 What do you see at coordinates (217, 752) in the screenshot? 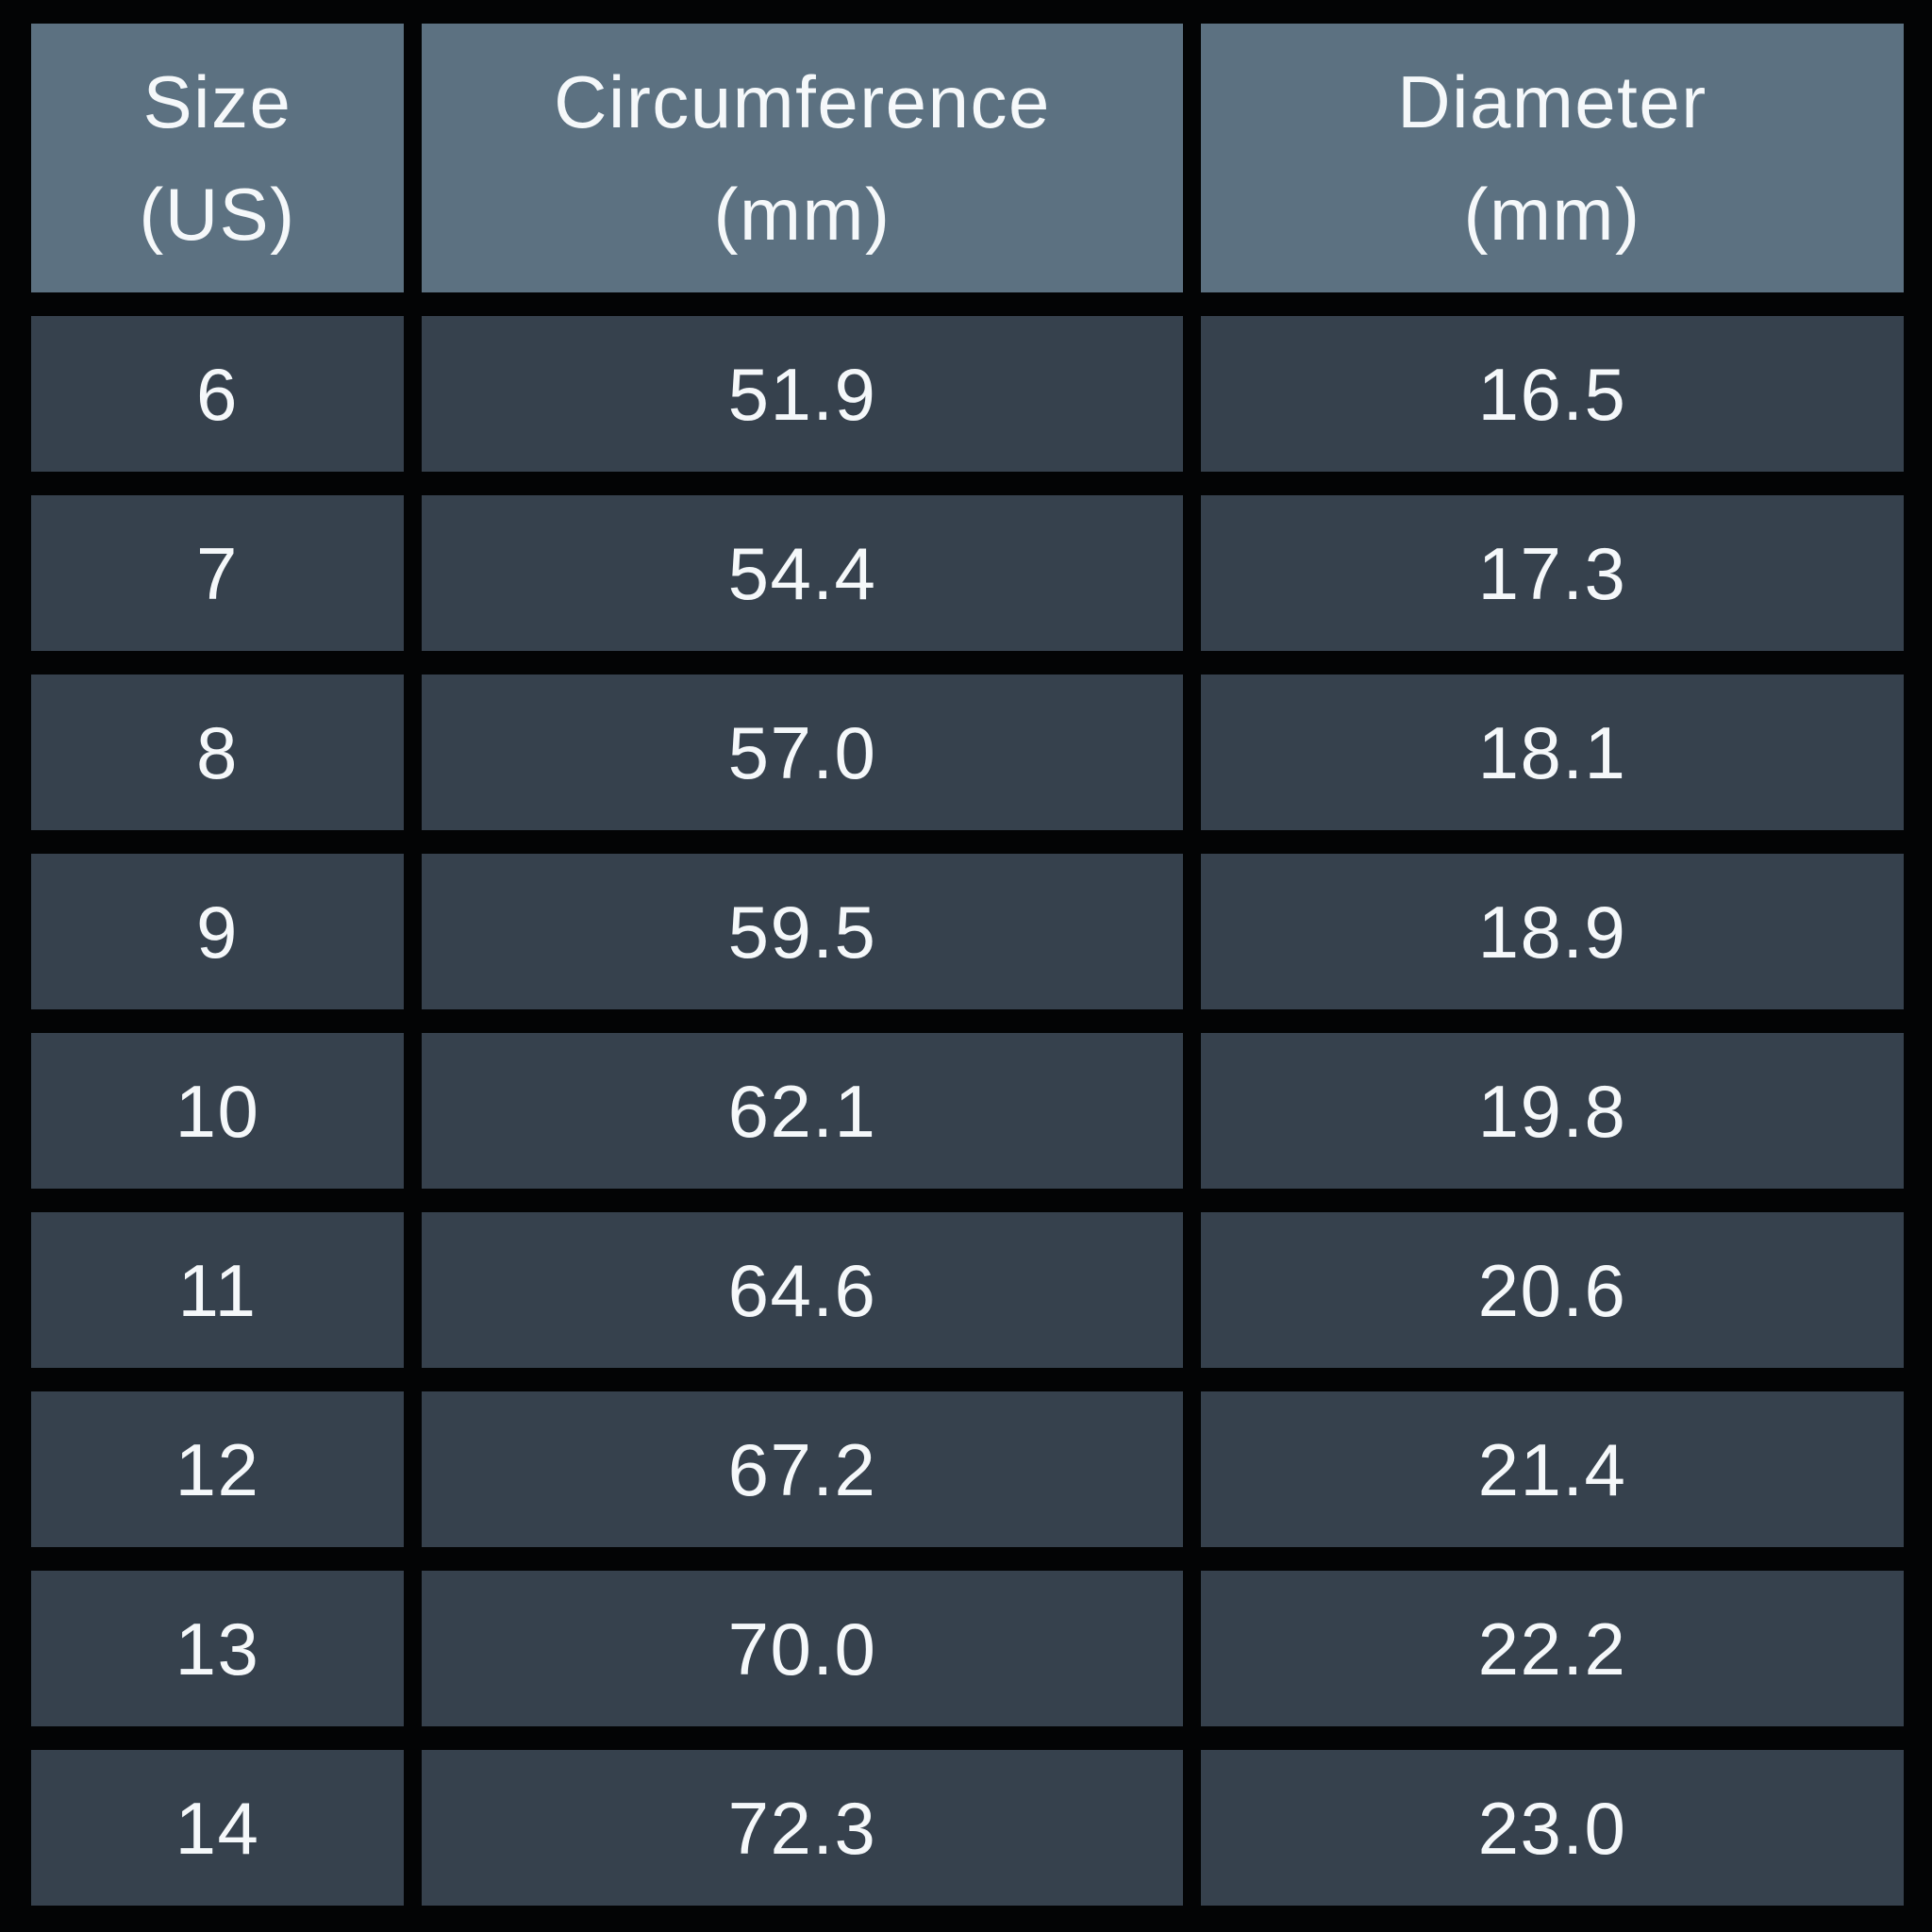
I see `size-cell: 8` at bounding box center [217, 752].